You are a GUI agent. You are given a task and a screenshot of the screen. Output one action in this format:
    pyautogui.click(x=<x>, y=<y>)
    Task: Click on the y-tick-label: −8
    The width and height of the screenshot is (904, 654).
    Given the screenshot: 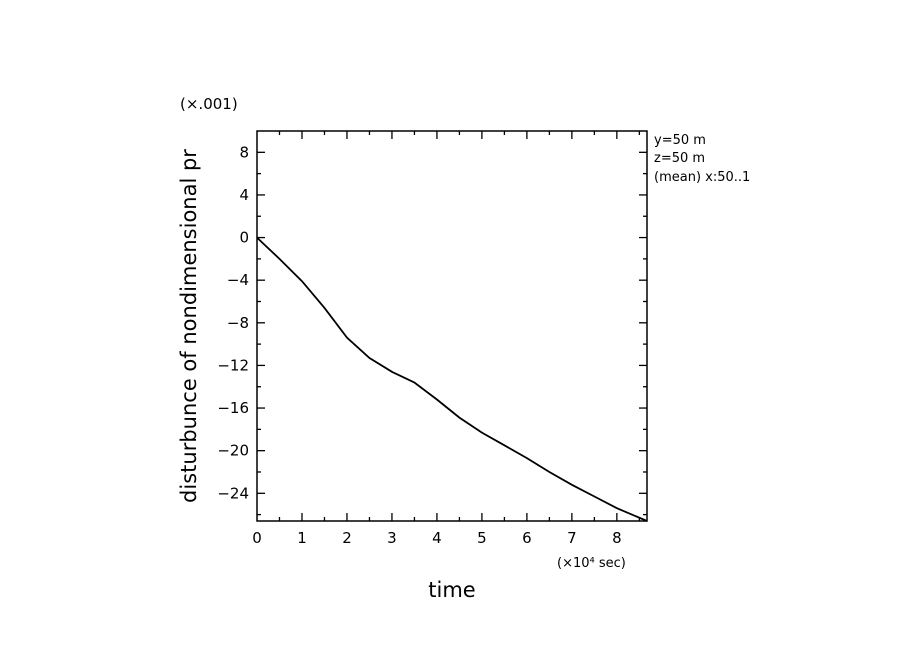 What is the action you would take?
    pyautogui.click(x=238, y=323)
    